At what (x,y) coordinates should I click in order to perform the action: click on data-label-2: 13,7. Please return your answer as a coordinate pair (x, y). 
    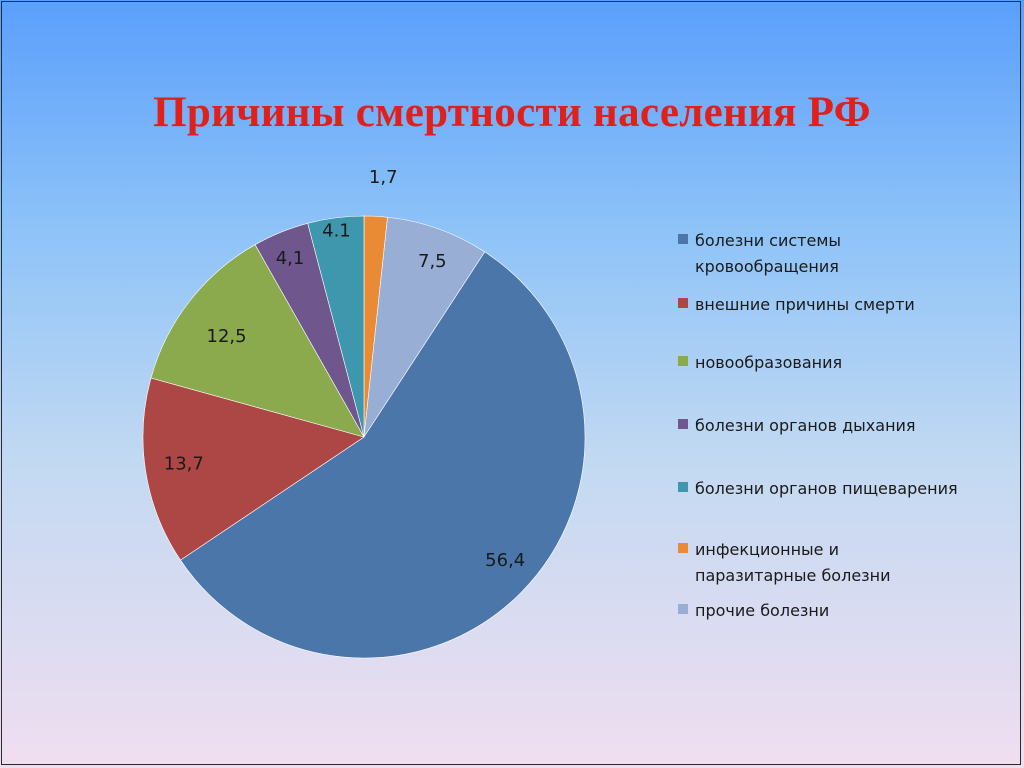
    Looking at the image, I should click on (184, 464).